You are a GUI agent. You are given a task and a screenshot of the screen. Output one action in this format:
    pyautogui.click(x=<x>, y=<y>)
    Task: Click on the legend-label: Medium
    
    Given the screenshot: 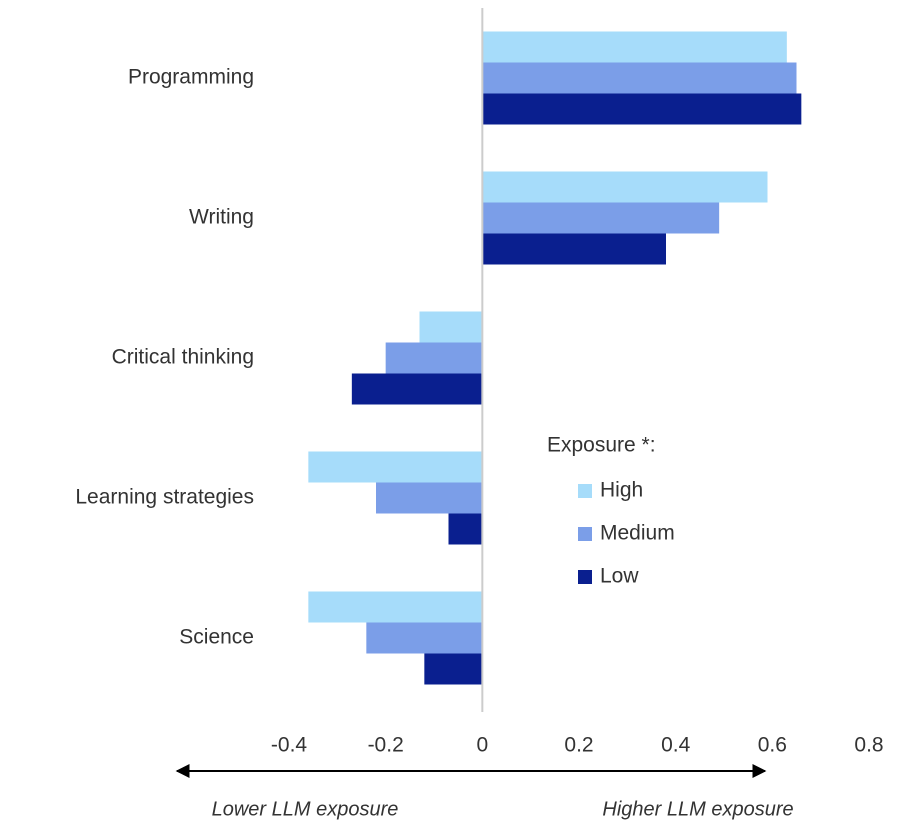 What is the action you would take?
    pyautogui.click(x=637, y=533)
    